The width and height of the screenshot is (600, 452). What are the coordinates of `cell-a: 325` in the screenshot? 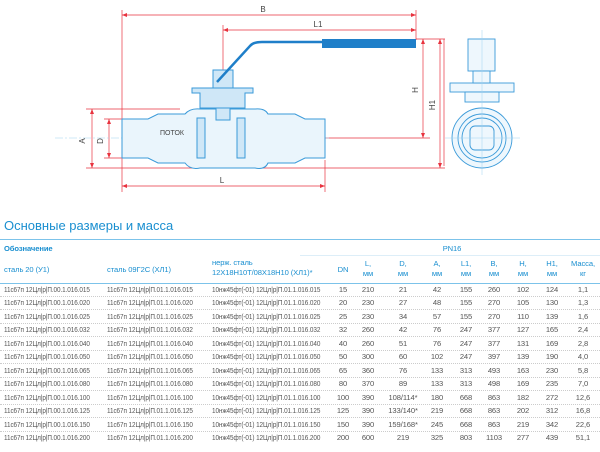 It's located at (437, 437).